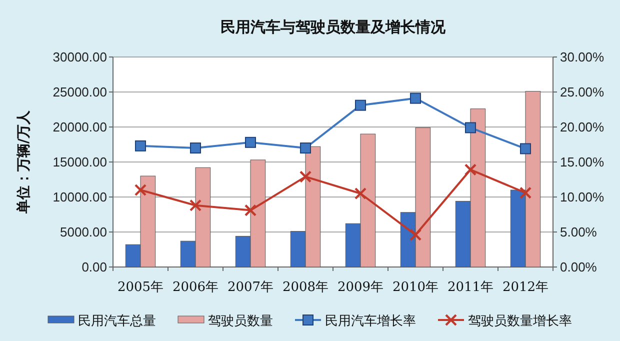 The width and height of the screenshot is (620, 341). Describe the element at coordinates (470, 287) in the screenshot. I see `x-tick-label: 2011年` at that location.